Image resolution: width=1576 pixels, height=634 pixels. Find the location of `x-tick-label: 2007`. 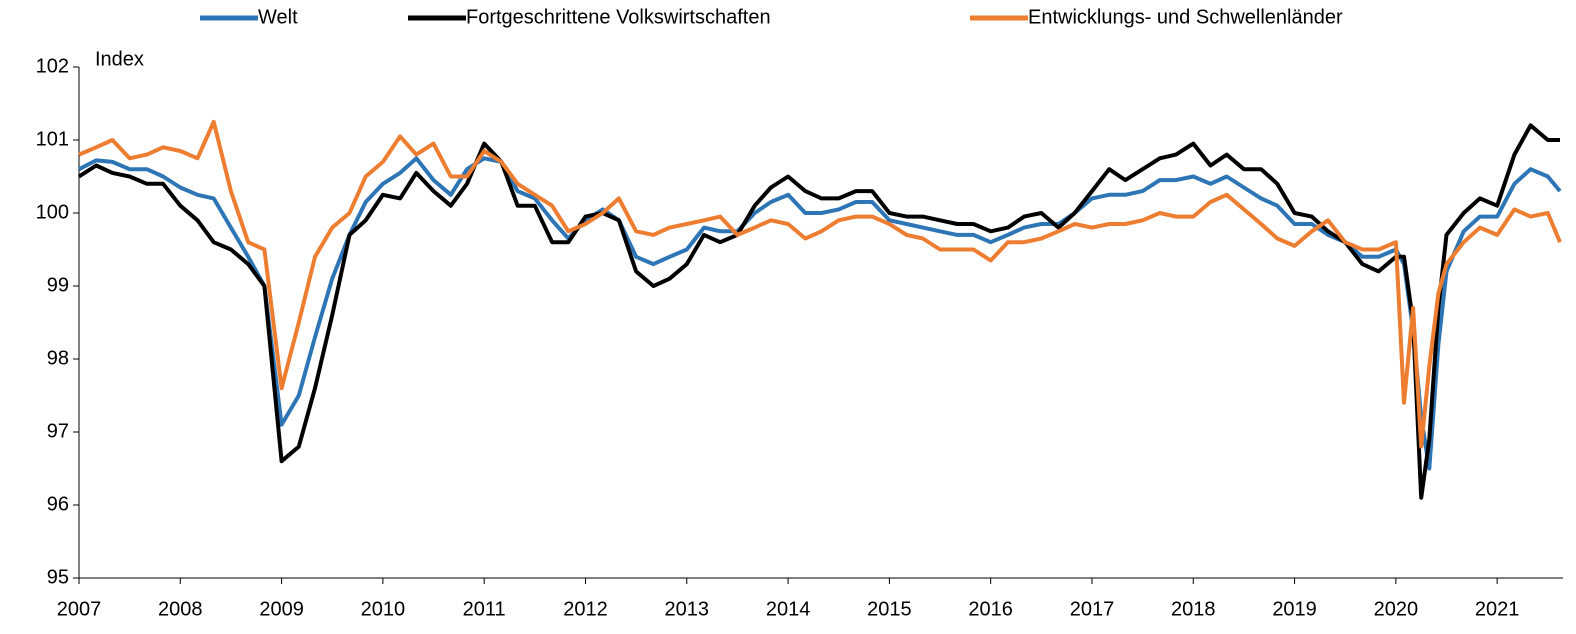

x-tick-label: 2007 is located at coordinates (79, 609).